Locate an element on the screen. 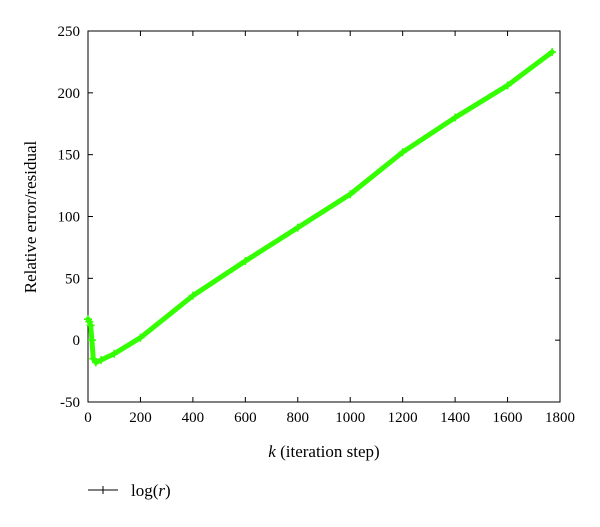  x-tick-label: 200 is located at coordinates (140, 418).